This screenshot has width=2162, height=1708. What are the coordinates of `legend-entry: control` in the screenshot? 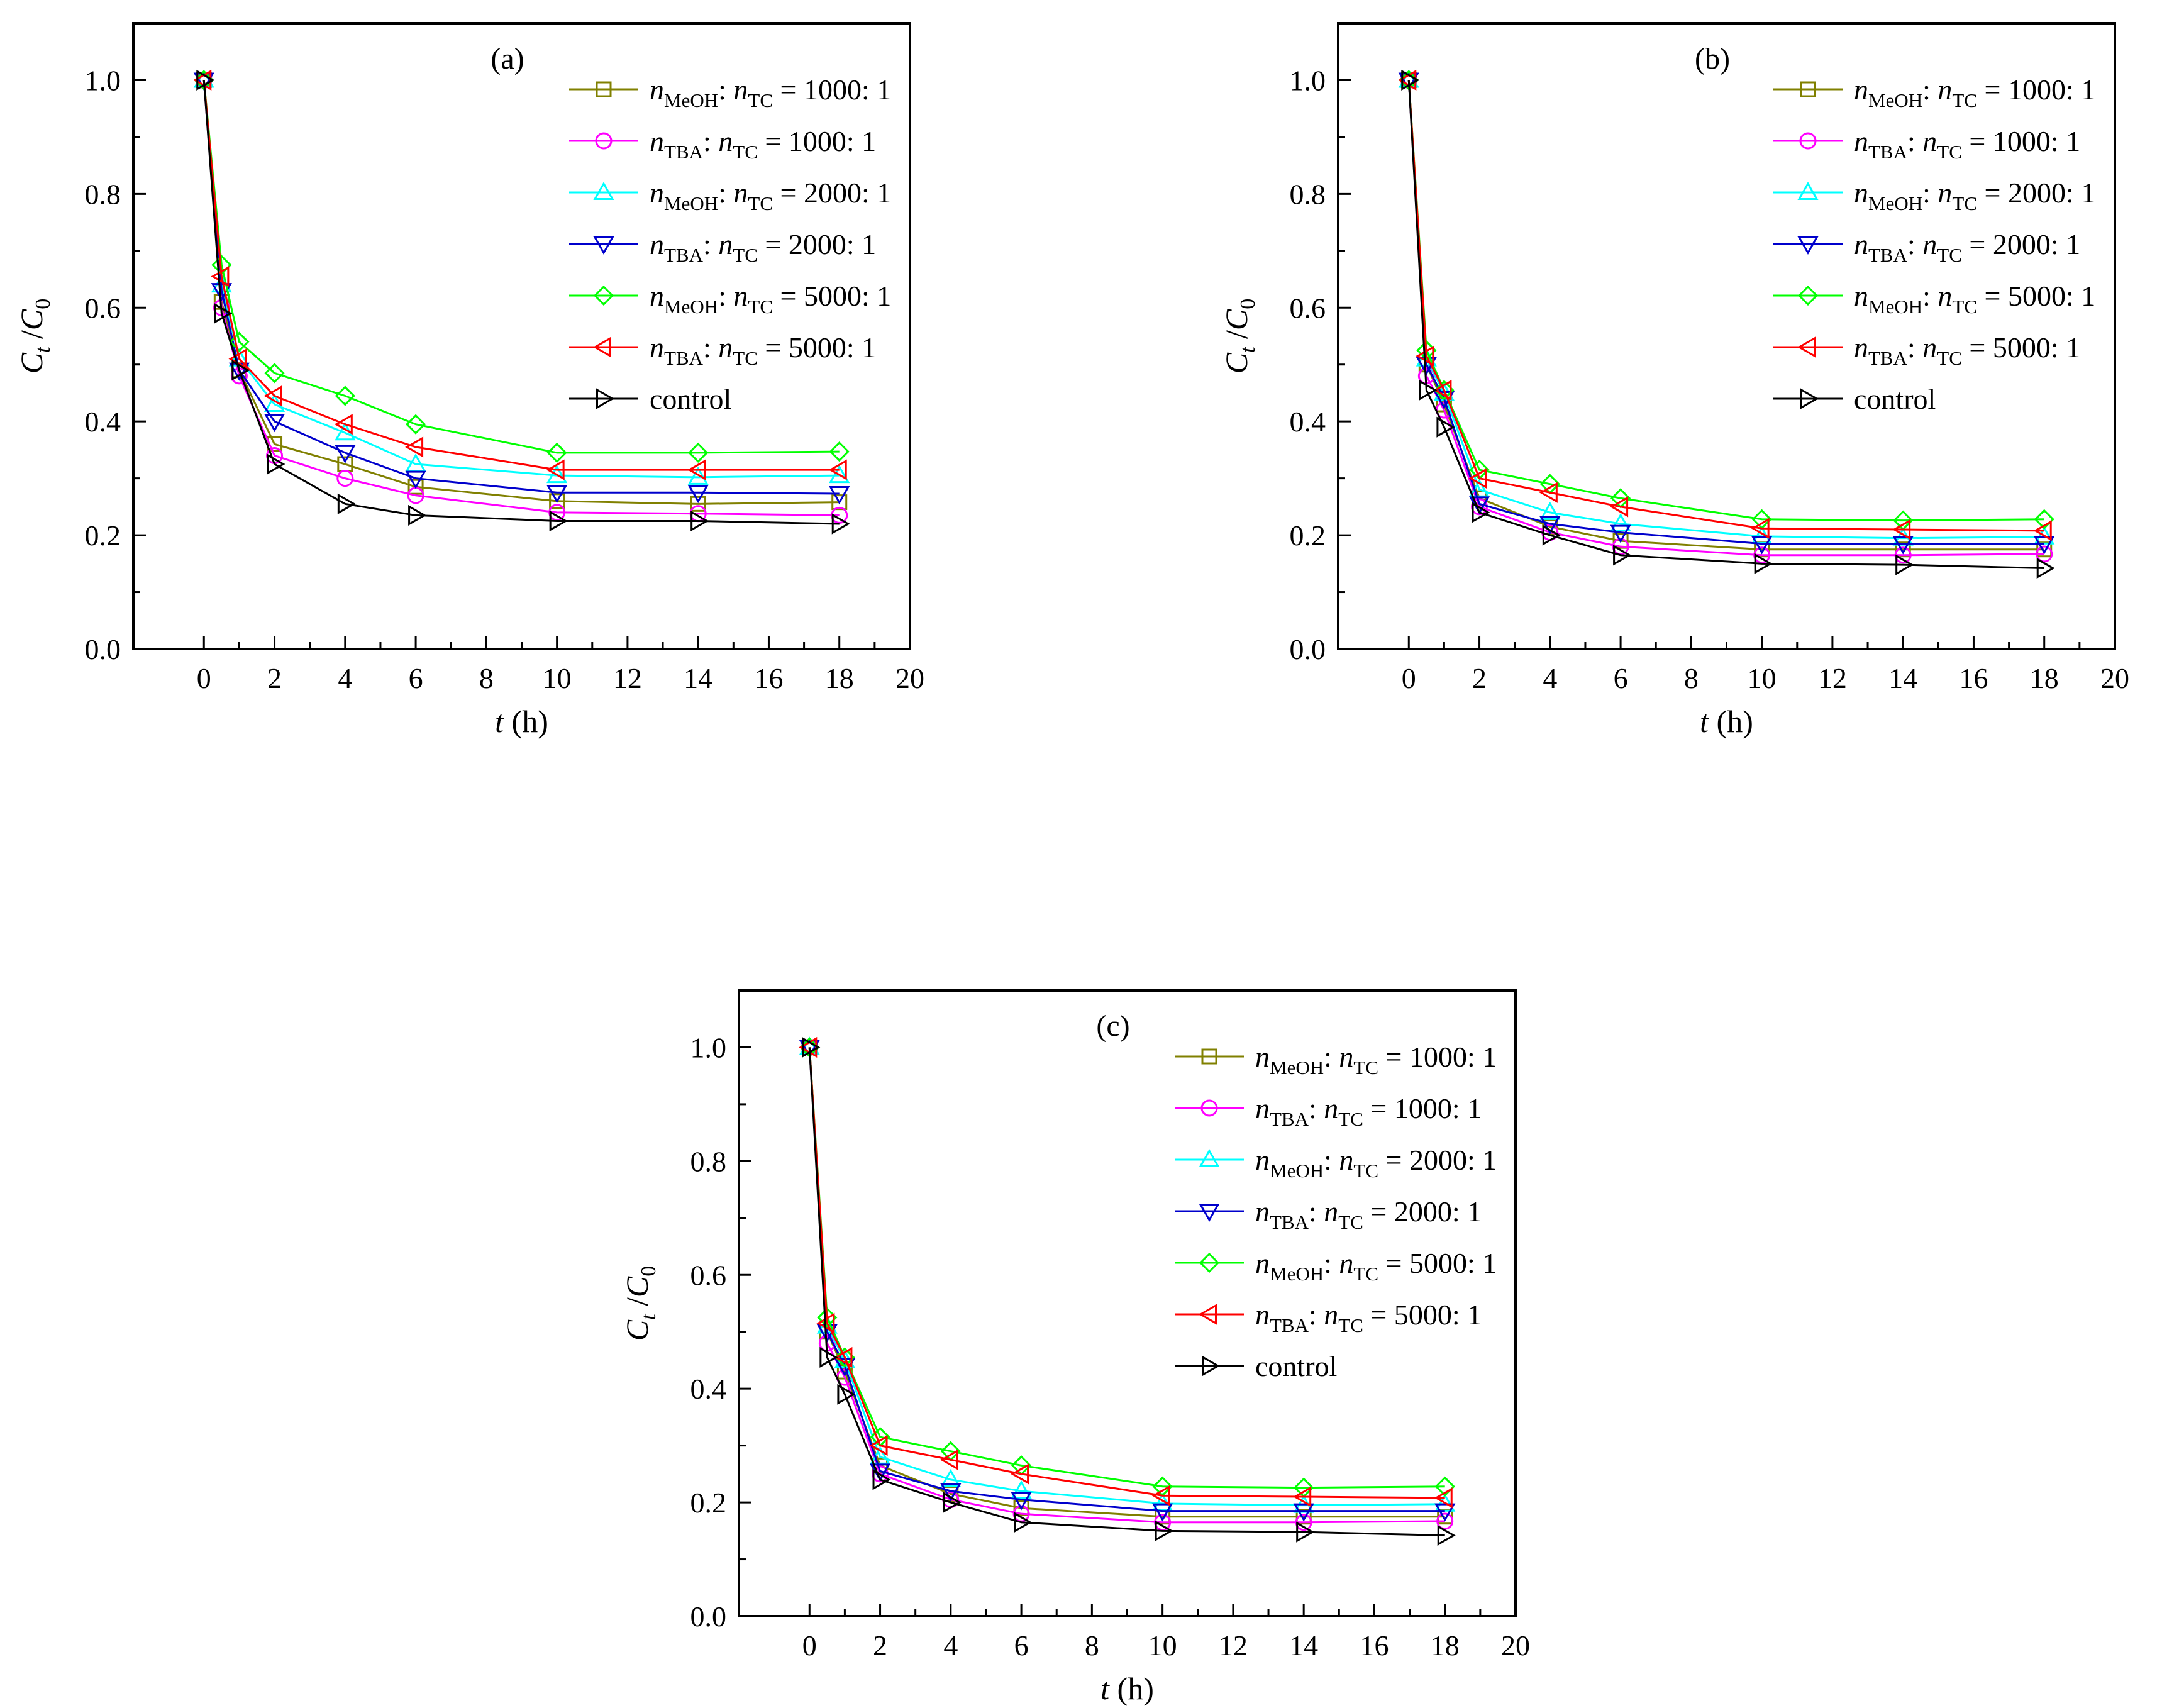 It's located at (690, 399).